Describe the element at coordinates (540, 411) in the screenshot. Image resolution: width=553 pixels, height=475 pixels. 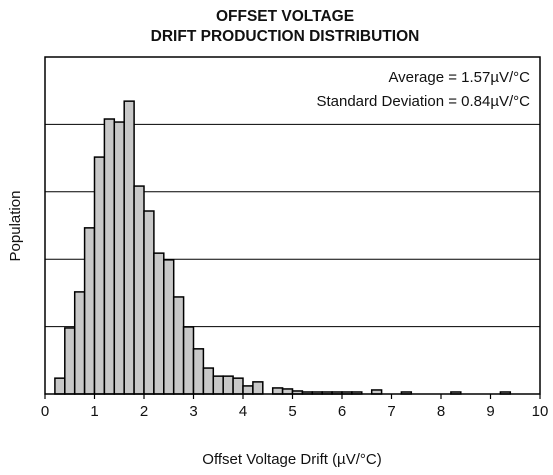
I see `x-tick-label: 10` at that location.